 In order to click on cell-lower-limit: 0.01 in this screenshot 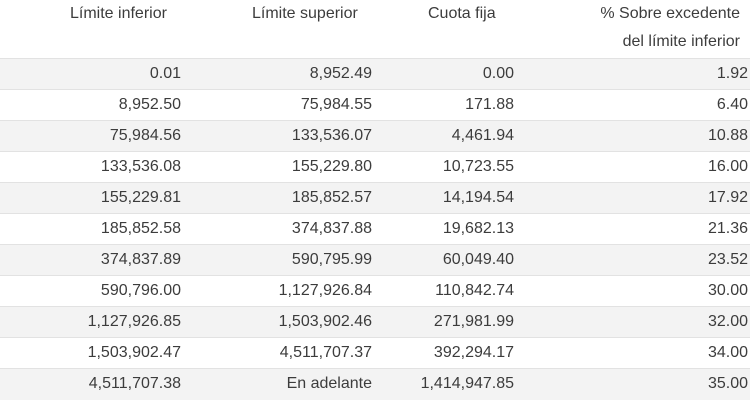, I will do `click(95, 74)`.